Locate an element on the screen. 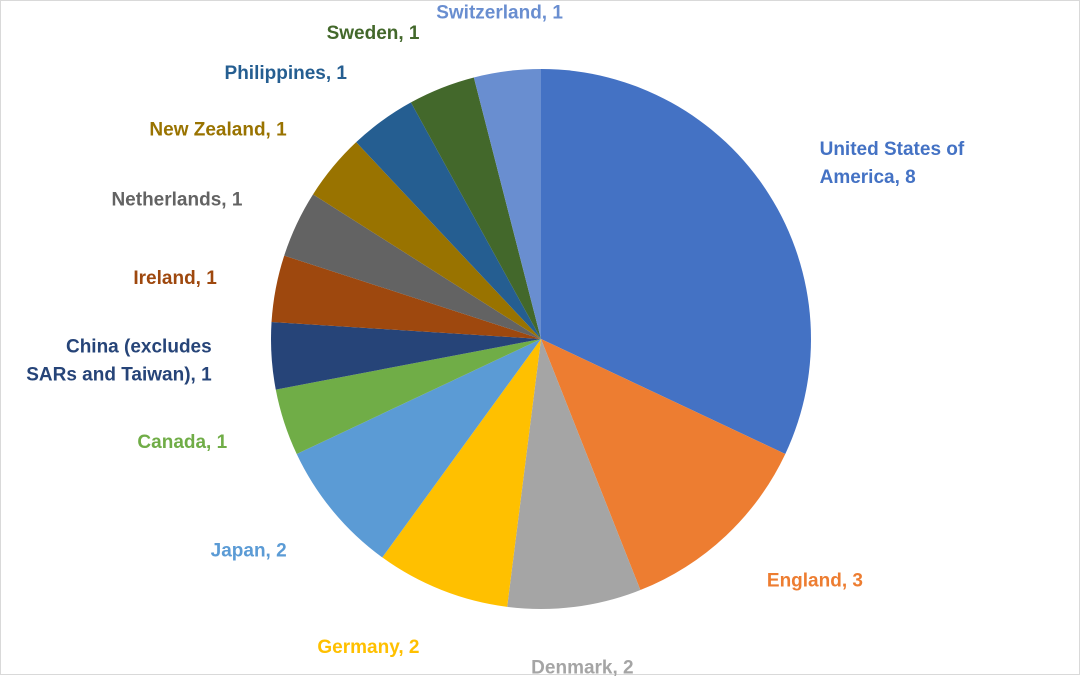  pie-slice-netherlands is located at coordinates (412, 266).